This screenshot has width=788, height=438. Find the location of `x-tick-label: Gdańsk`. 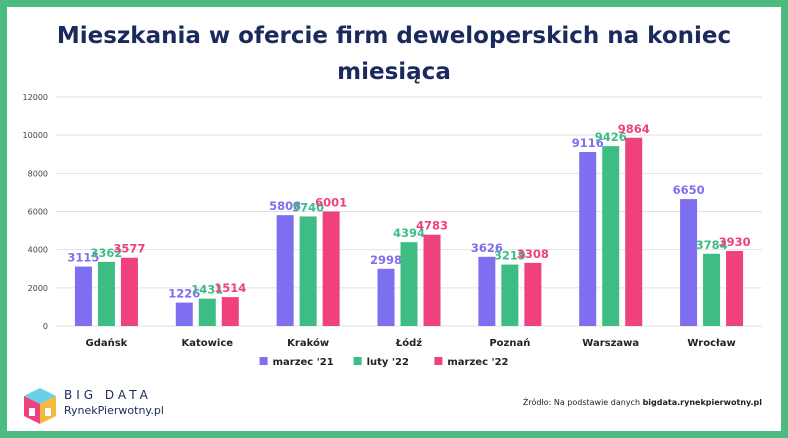

x-tick-label: Gdańsk is located at coordinates (107, 343).